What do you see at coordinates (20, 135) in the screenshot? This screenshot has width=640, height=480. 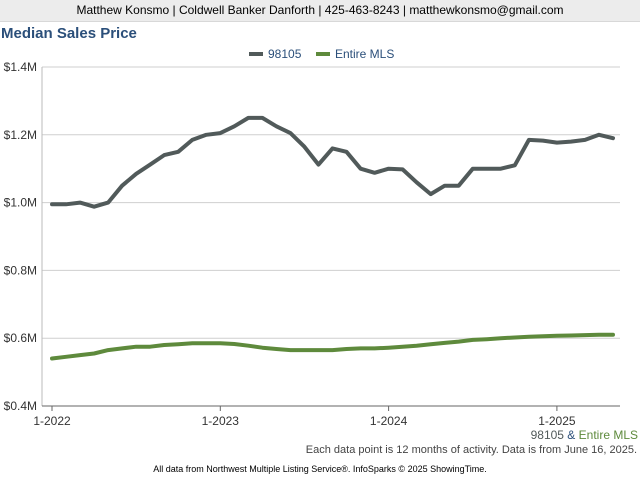 I see `y-tick-label: $1.2M` at bounding box center [20, 135].